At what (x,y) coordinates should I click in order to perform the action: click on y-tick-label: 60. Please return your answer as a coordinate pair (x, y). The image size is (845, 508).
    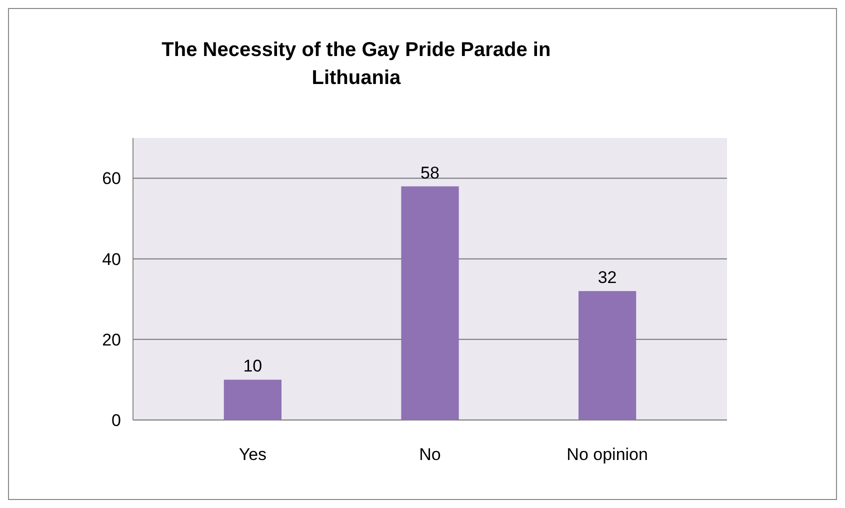
    Looking at the image, I should click on (111, 178).